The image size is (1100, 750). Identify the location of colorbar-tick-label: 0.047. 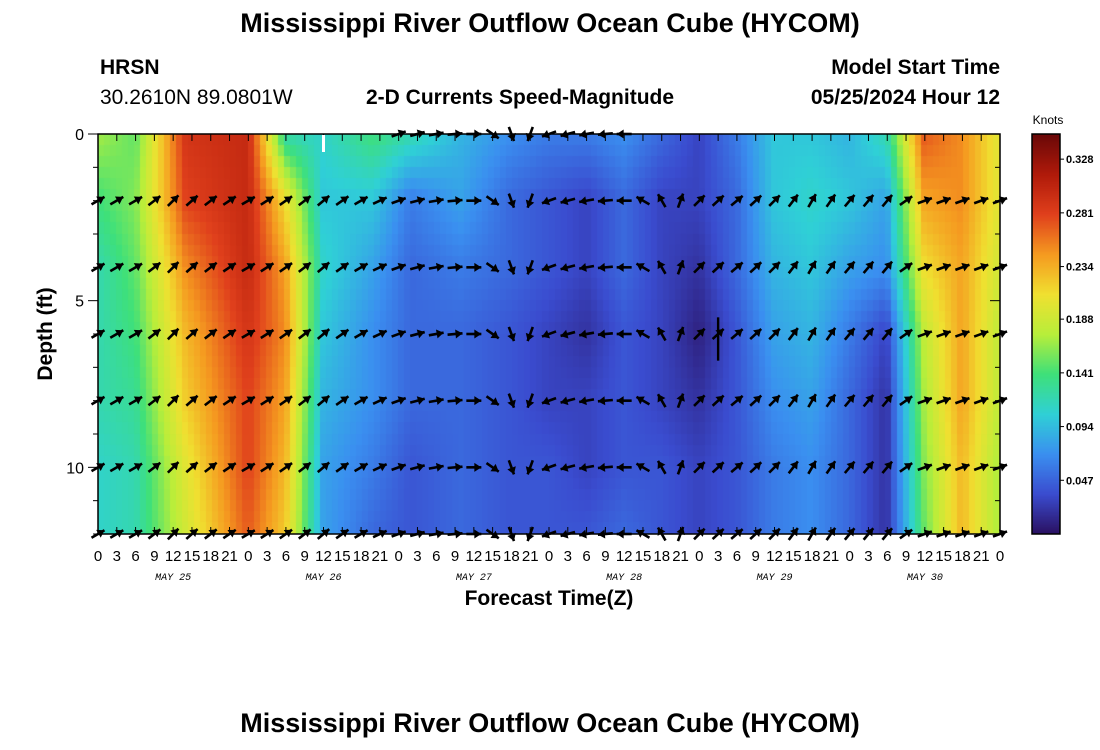
(1080, 481).